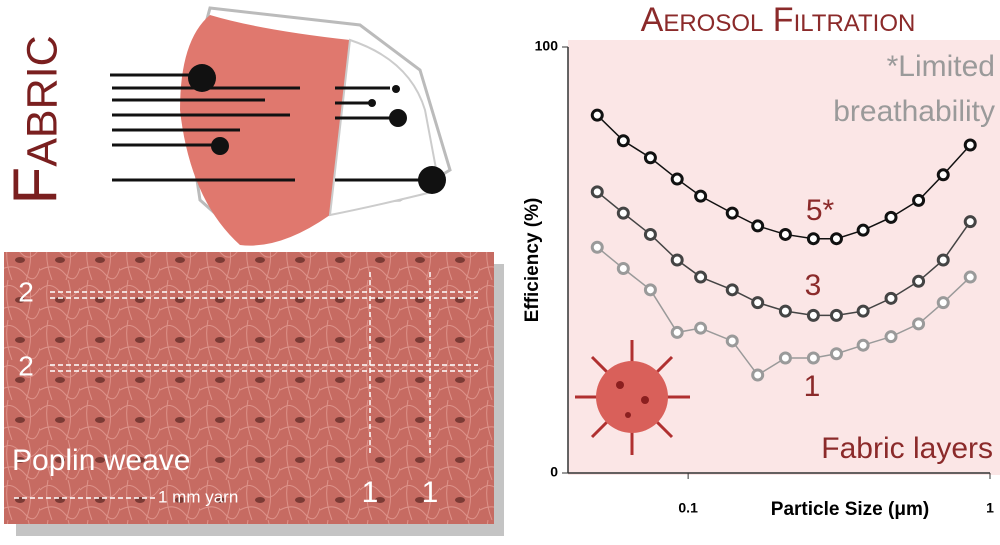 Image resolution: width=1000 pixels, height=545 pixels. Describe the element at coordinates (778, 20) in the screenshot. I see `chart-title: Aerosol Filtration` at that location.